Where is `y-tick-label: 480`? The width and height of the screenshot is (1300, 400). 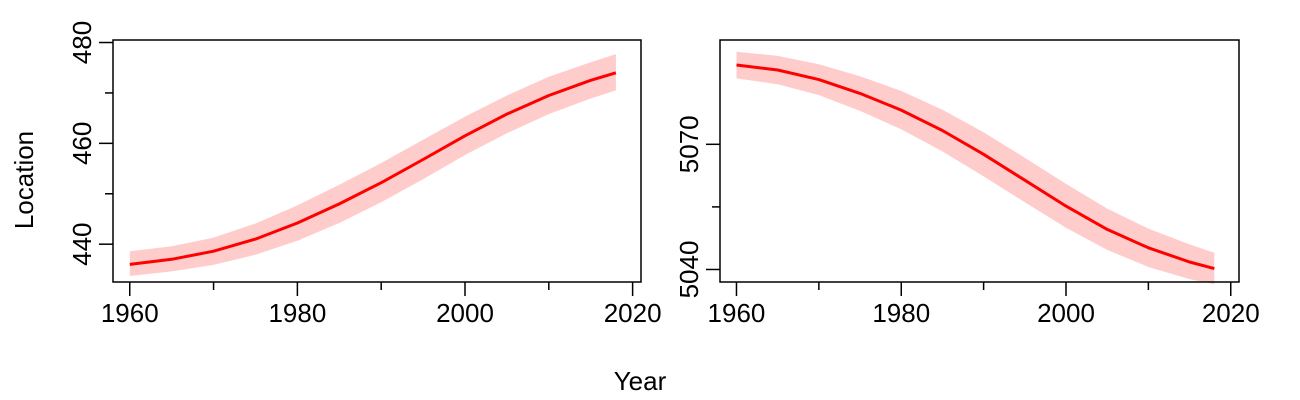 y-tick-label: 480 is located at coordinates (82, 42).